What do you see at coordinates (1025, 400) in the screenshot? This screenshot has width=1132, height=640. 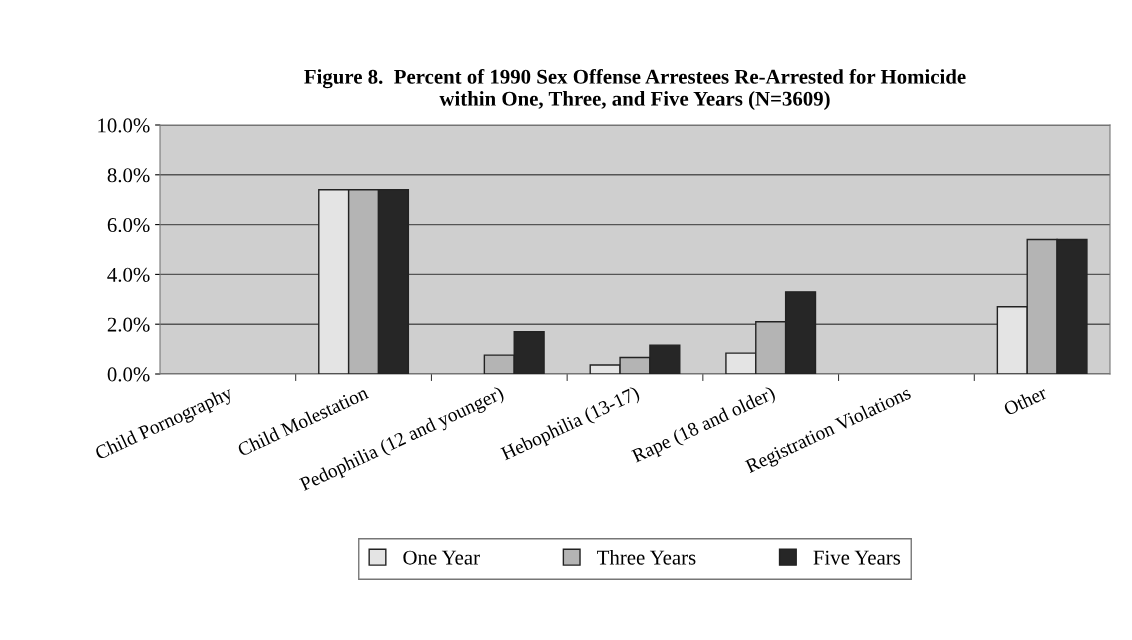 I see `x-tick-label: Other` at bounding box center [1025, 400].